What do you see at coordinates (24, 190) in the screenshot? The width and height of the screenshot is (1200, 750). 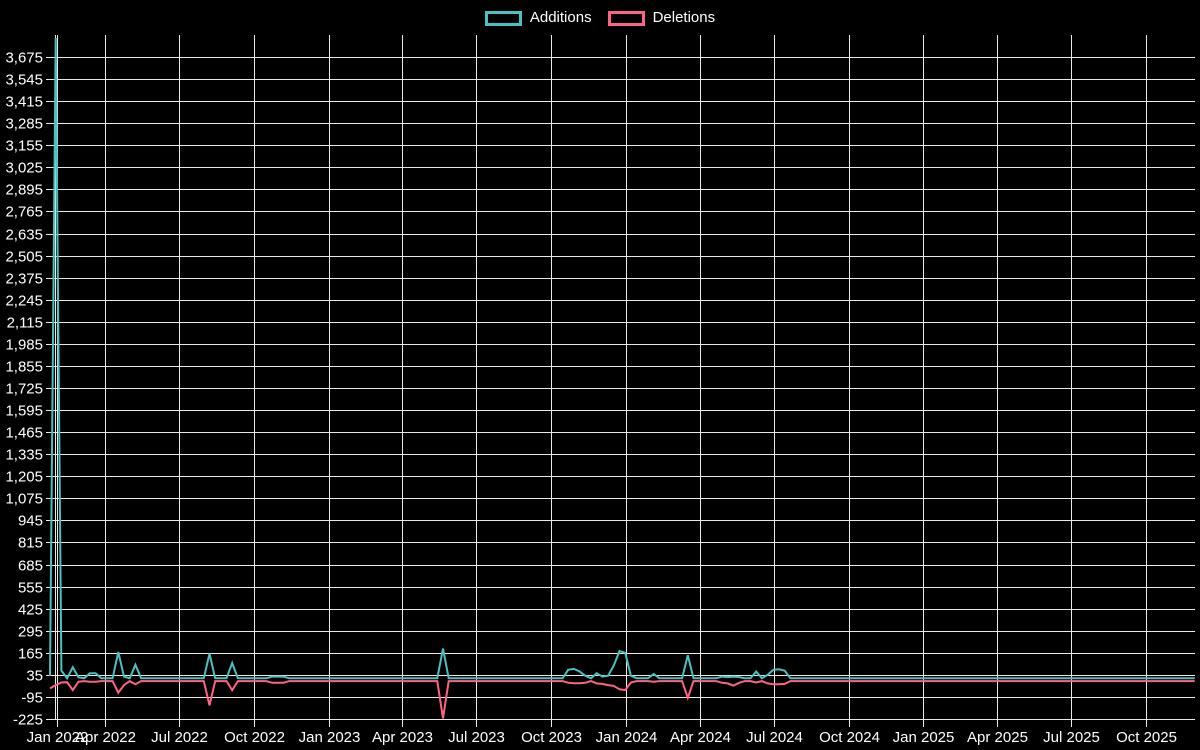 I see `y-tick-label: 2,895` at bounding box center [24, 190].